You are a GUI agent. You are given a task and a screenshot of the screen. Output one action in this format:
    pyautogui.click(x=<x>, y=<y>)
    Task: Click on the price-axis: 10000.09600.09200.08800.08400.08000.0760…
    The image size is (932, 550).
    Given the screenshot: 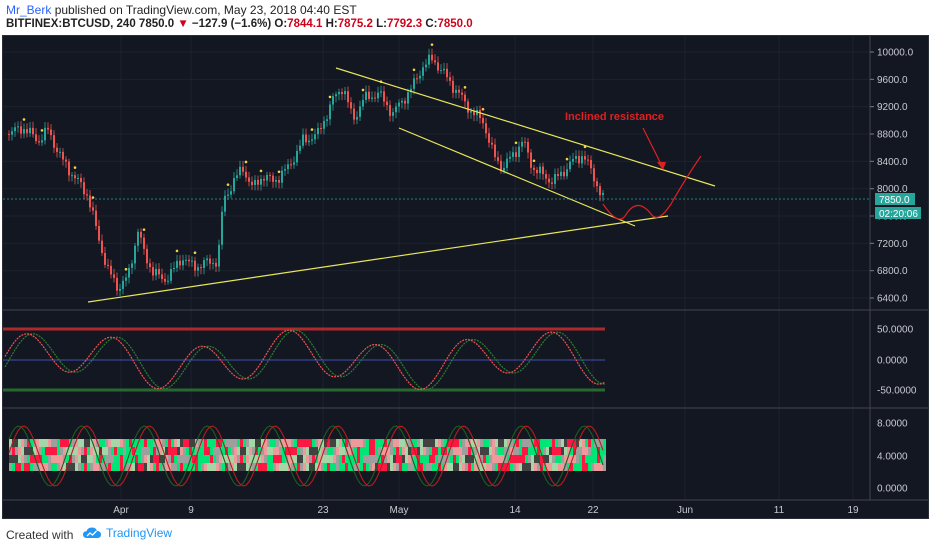 What is the action you would take?
    pyautogui.click(x=892, y=176)
    